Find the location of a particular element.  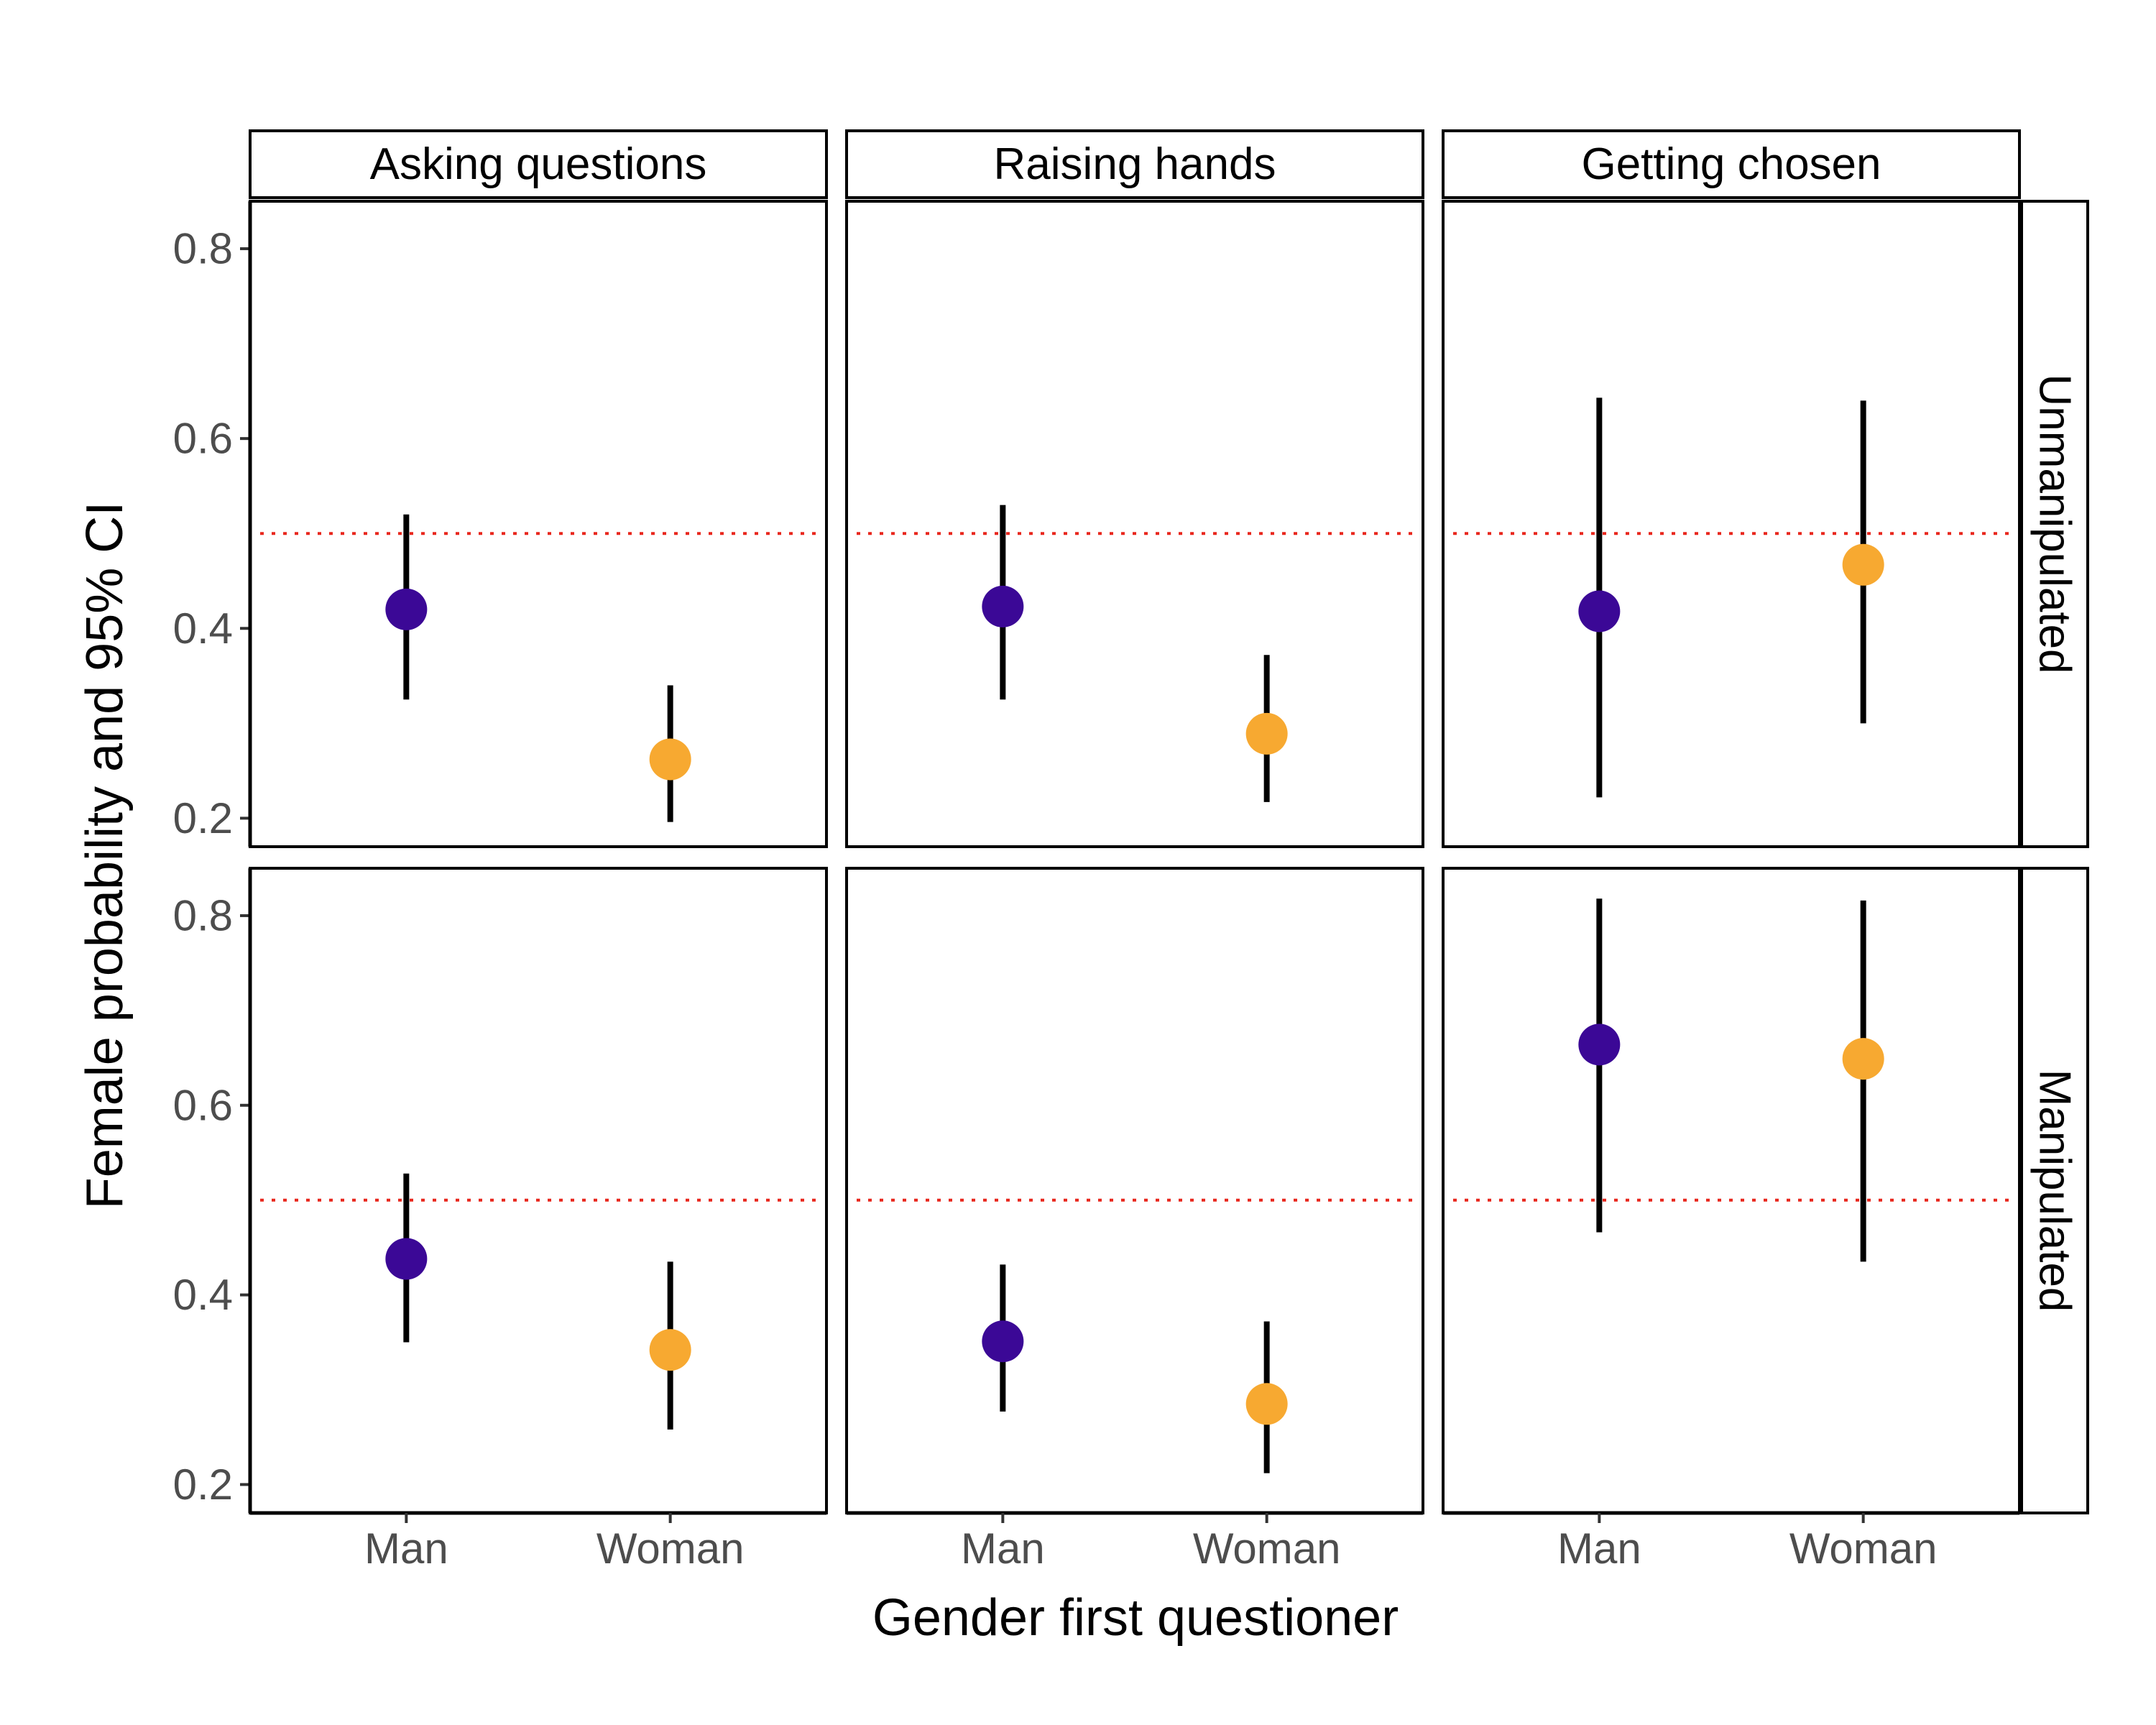

panel-raising-hands-unmanipulated is located at coordinates (1134, 524).